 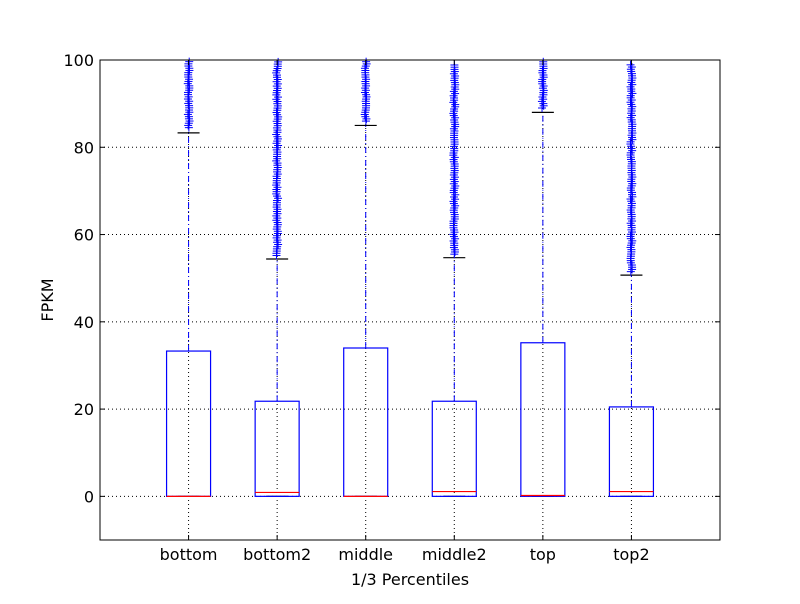 I want to click on box-middle2, so click(x=454, y=278).